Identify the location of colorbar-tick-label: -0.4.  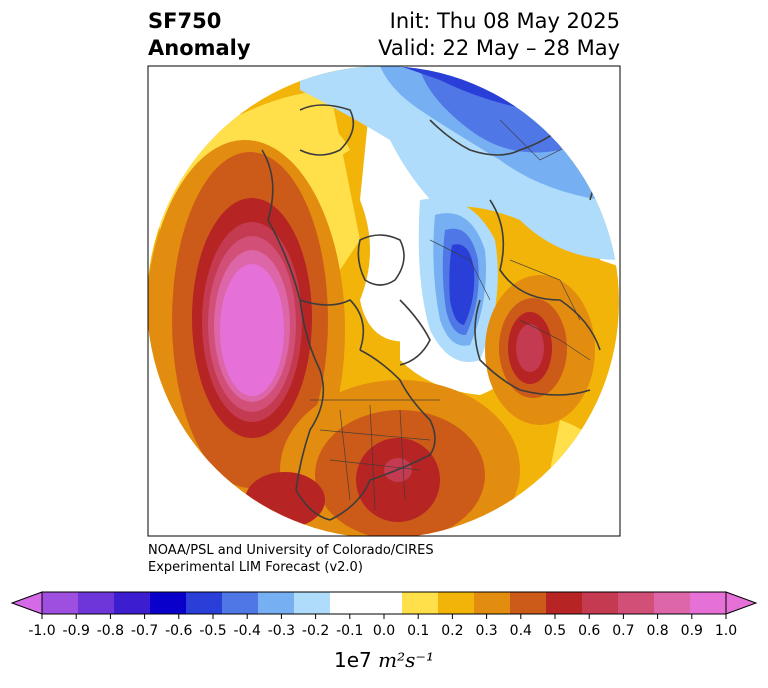
(247, 631).